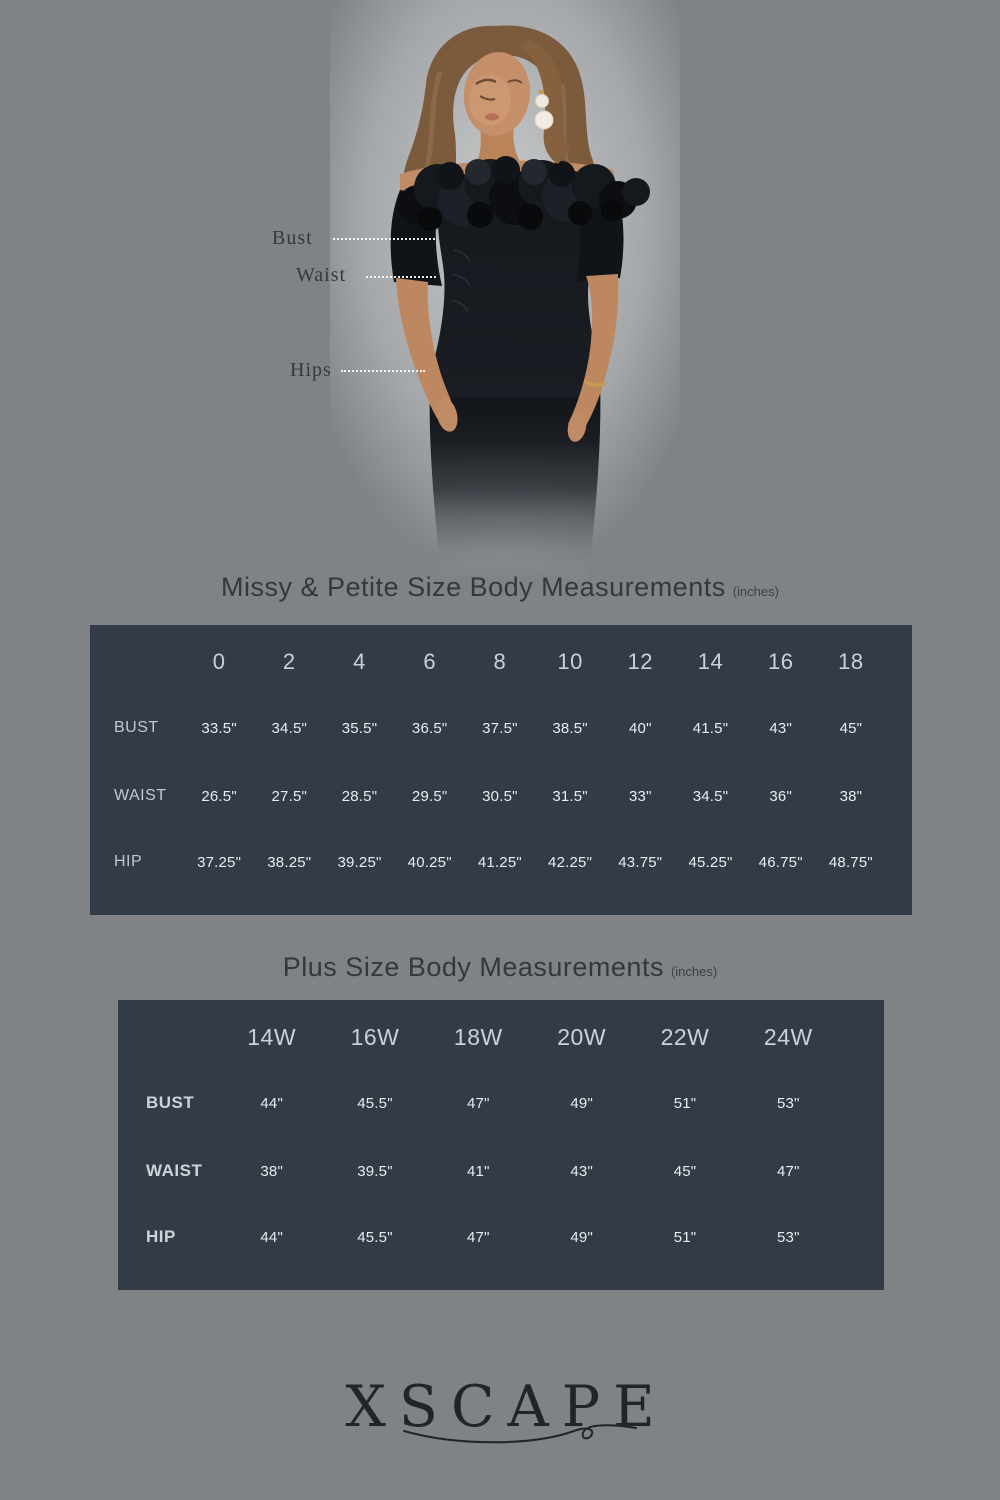 The height and width of the screenshot is (1500, 1000). I want to click on size-column-header: 0, so click(219, 661).